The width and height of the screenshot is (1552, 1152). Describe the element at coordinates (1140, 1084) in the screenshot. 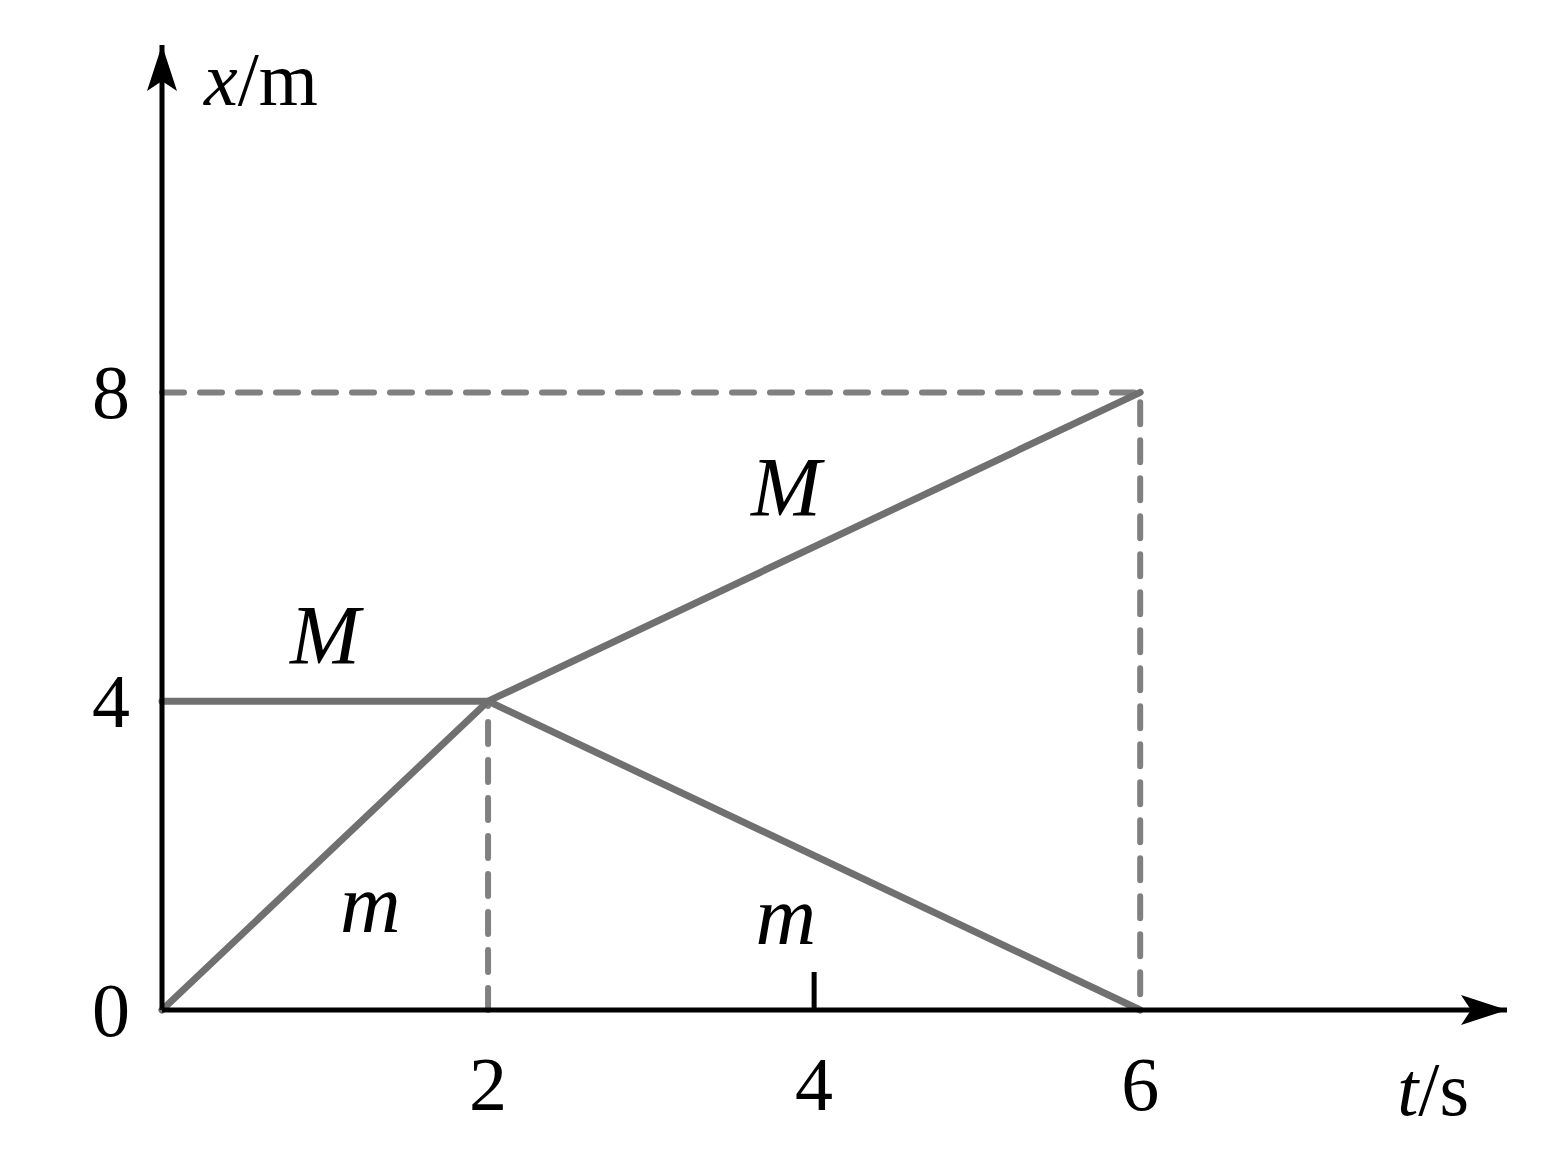

I see `x-tick-label: 6` at that location.